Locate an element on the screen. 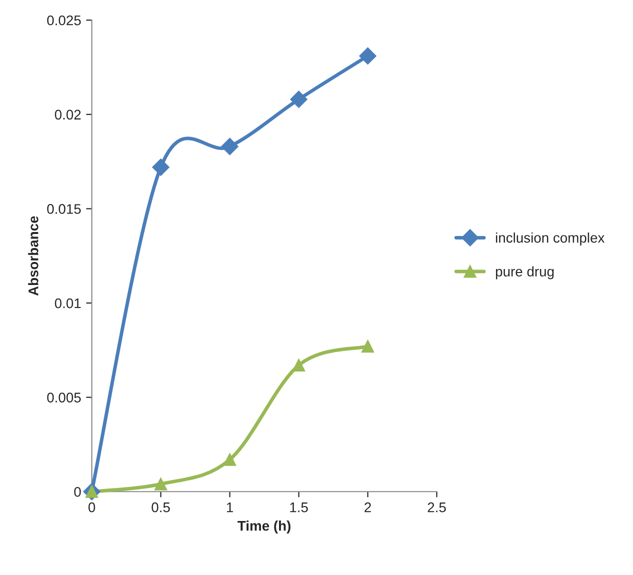  x-tick-label: 2 is located at coordinates (367, 507).